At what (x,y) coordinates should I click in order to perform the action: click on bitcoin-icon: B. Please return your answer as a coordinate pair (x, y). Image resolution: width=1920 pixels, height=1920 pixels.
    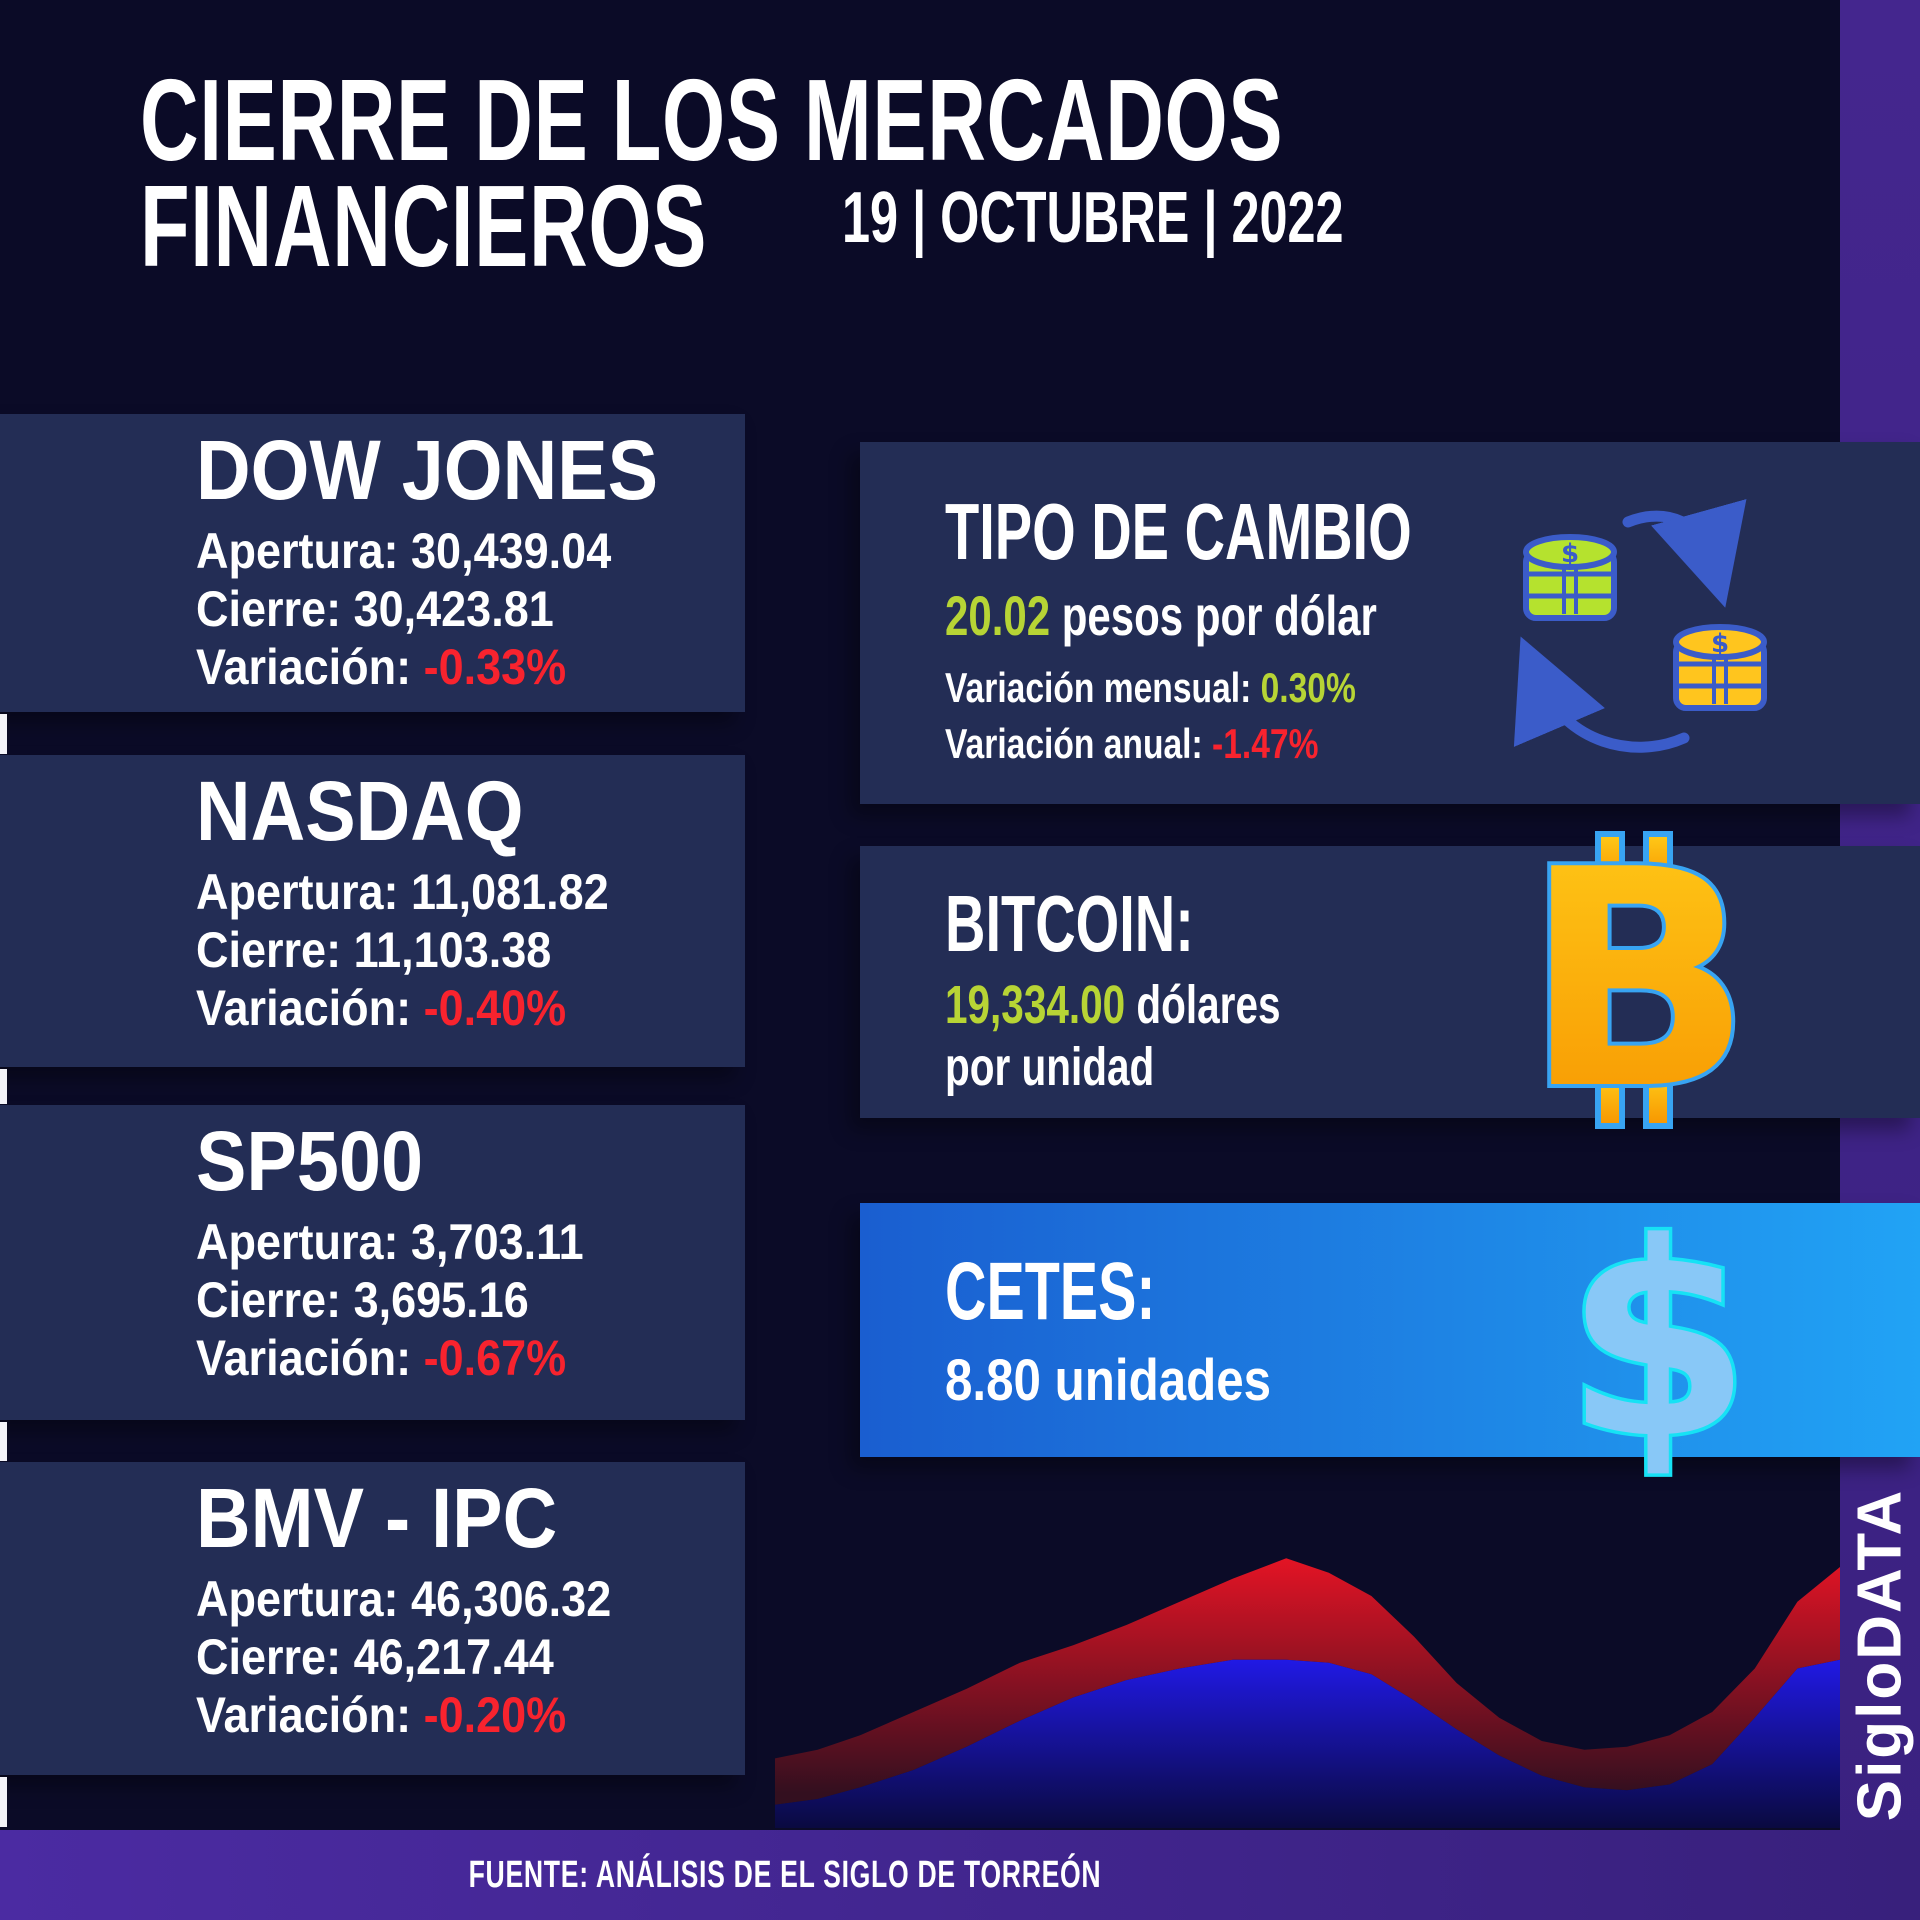
    Looking at the image, I should click on (1638, 980).